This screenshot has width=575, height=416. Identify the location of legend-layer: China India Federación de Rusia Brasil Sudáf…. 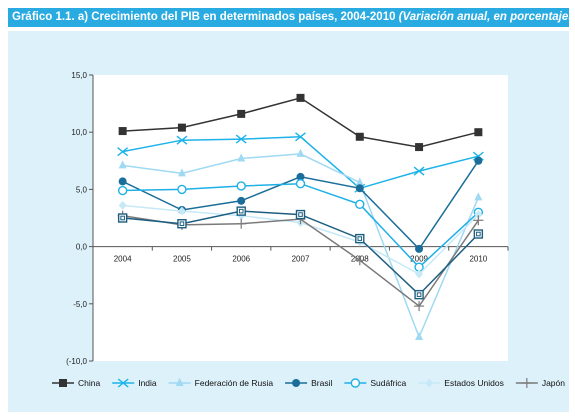
(308, 383).